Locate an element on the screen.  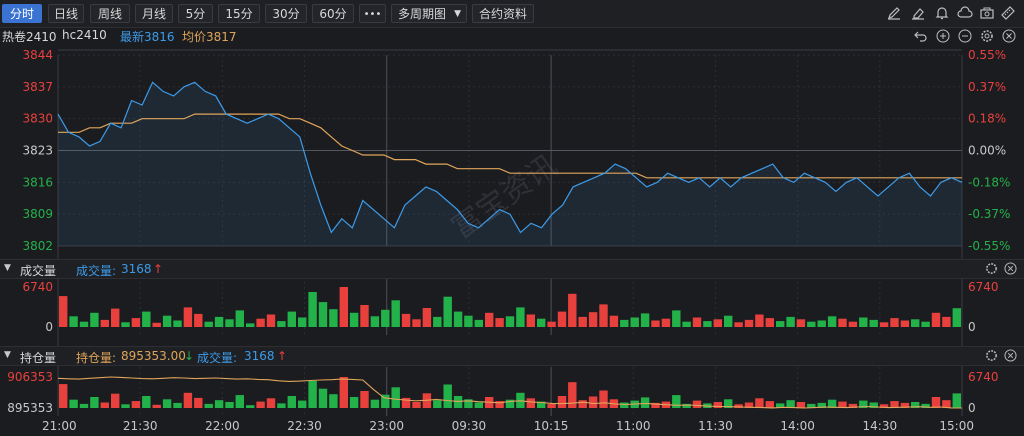
oi-close-icon is located at coordinates (1010, 355).